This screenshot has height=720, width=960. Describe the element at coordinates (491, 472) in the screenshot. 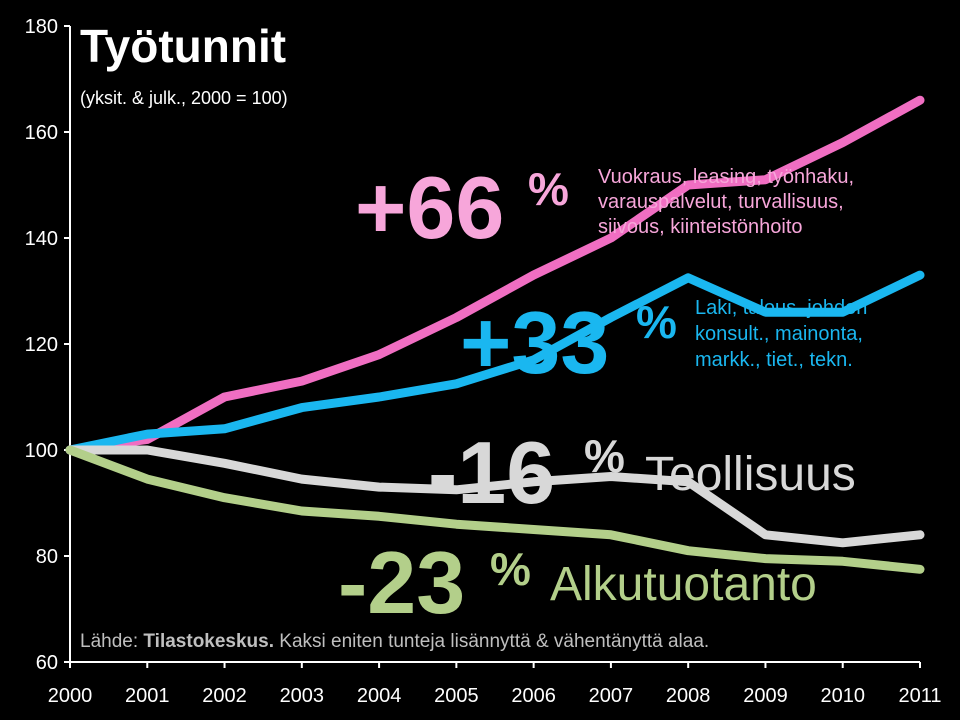

I see `grey-change-label: -16` at that location.